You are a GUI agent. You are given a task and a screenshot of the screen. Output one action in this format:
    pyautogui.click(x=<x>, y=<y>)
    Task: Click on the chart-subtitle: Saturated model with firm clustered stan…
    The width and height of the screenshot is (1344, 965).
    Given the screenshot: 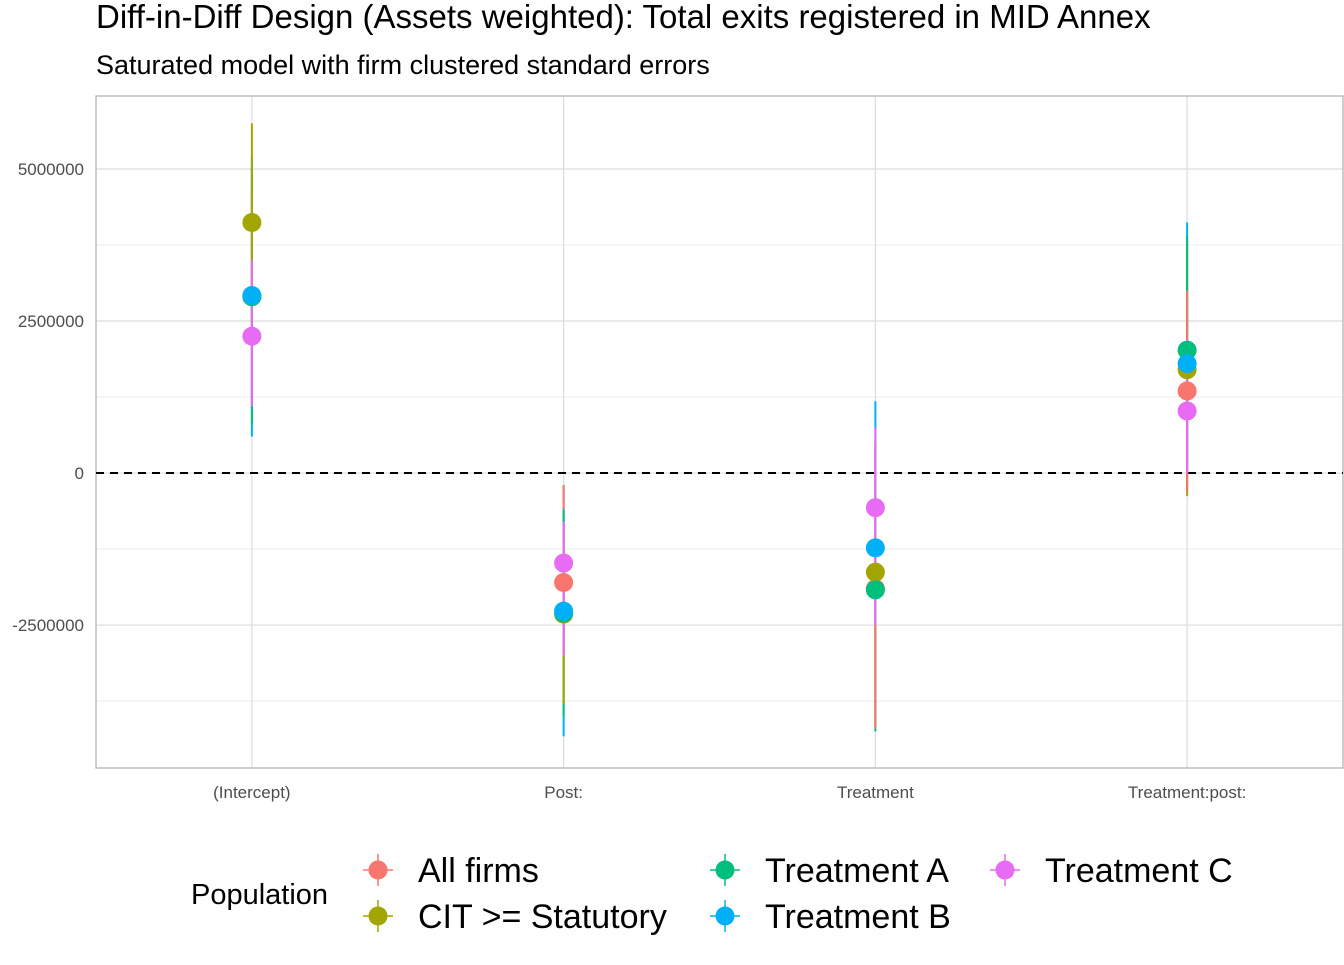 What is the action you would take?
    pyautogui.click(x=403, y=65)
    